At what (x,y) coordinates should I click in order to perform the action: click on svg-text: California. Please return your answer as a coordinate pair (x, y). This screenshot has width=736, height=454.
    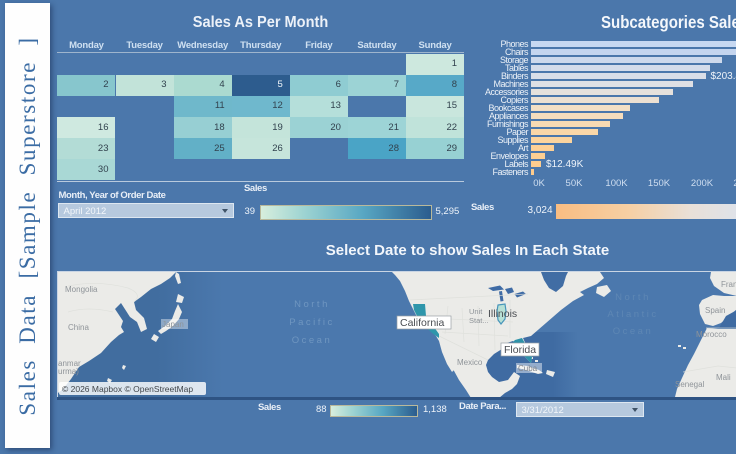
    Looking at the image, I should click on (422, 323).